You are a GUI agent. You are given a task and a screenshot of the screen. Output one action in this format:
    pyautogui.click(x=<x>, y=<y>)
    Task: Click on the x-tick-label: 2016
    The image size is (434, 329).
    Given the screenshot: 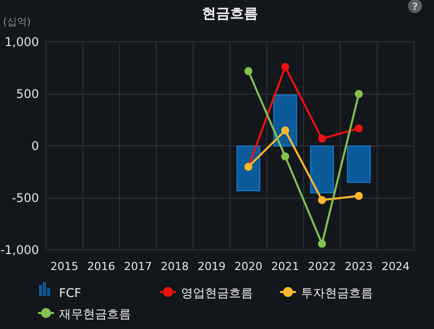 What is the action you would take?
    pyautogui.click(x=101, y=266)
    